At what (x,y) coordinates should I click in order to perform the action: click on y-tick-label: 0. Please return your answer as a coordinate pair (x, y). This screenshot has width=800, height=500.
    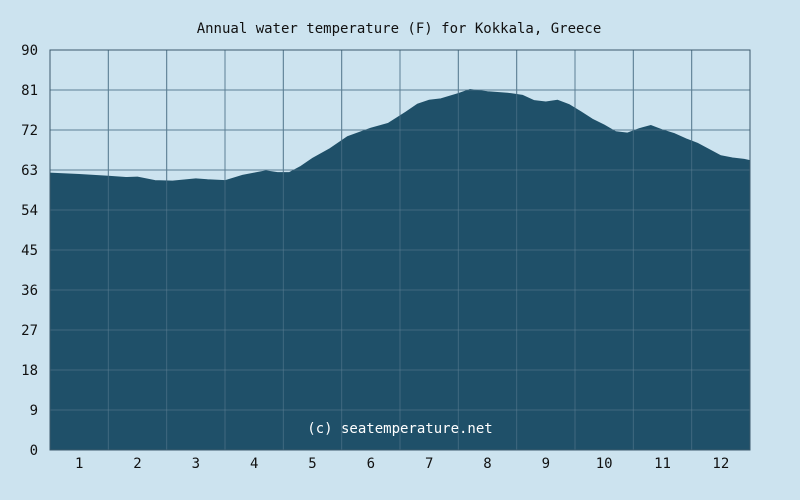
    Looking at the image, I should click on (34, 451).